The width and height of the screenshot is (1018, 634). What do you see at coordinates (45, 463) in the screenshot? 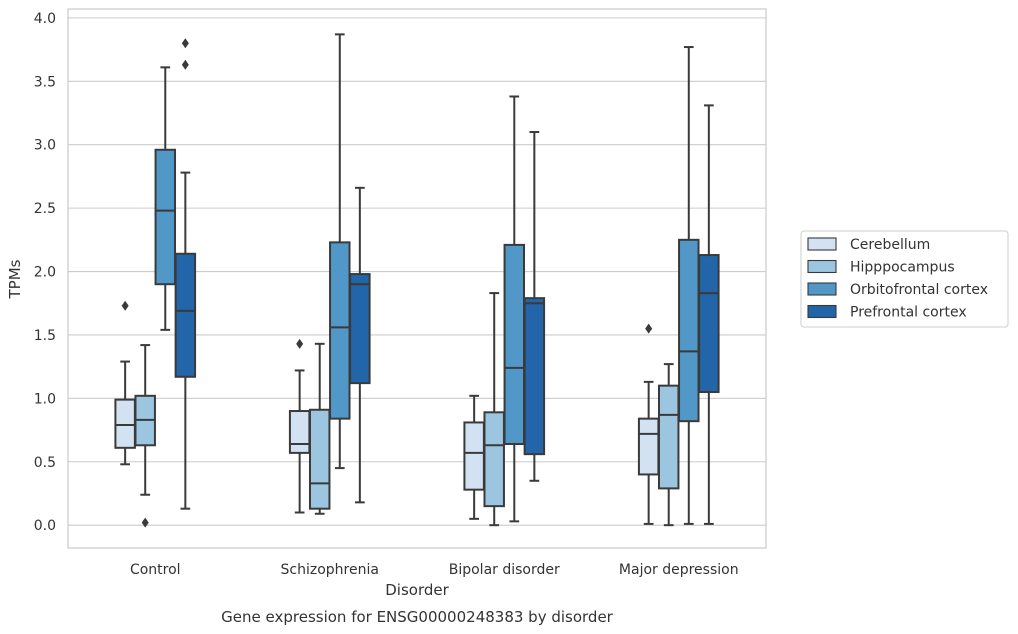
I see `y-tick-label: 0.5` at bounding box center [45, 463].